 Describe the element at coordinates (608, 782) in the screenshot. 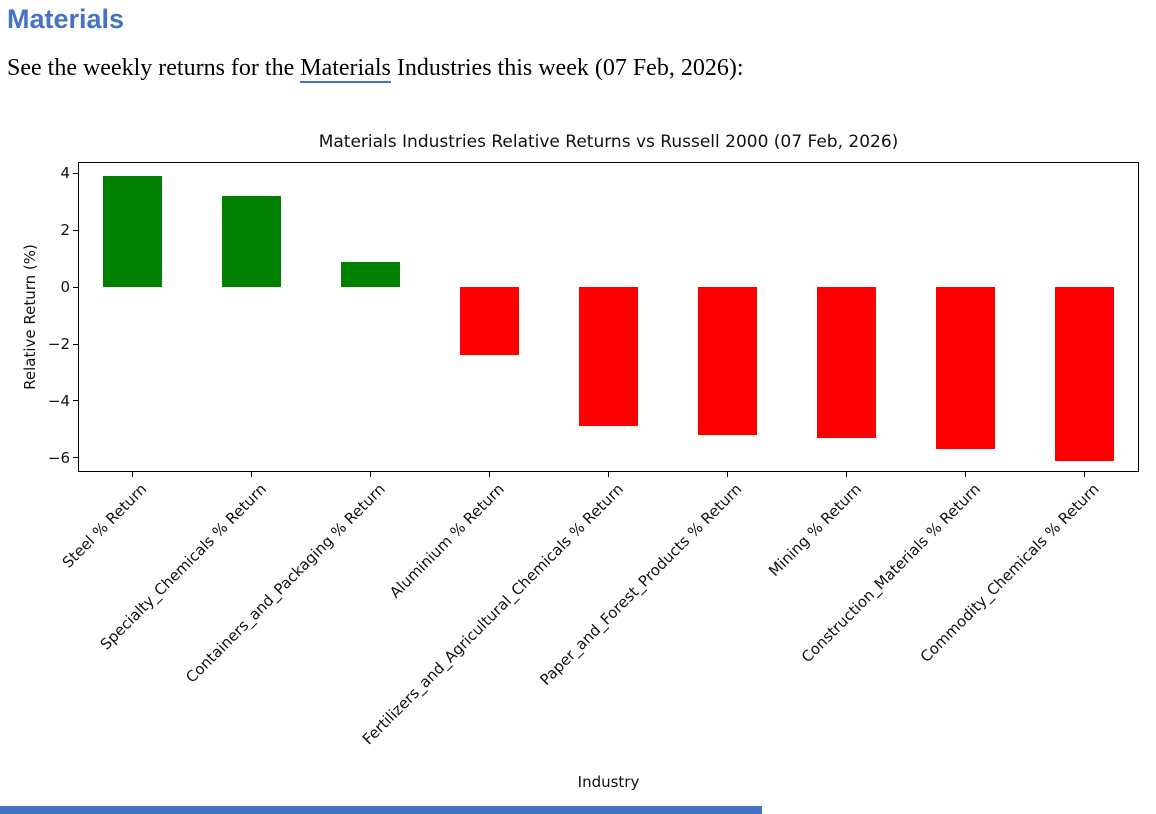

I see `x-axis-label: Industry` at that location.